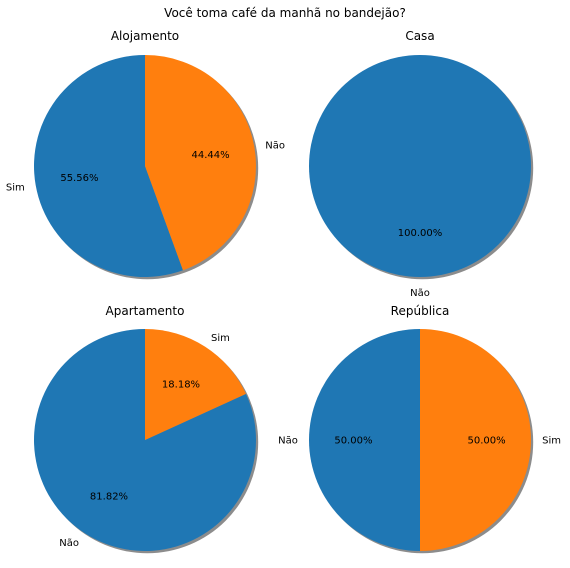 This screenshot has width=570, height=568. I want to click on slice-percent-label: 100.00%, so click(420, 233).